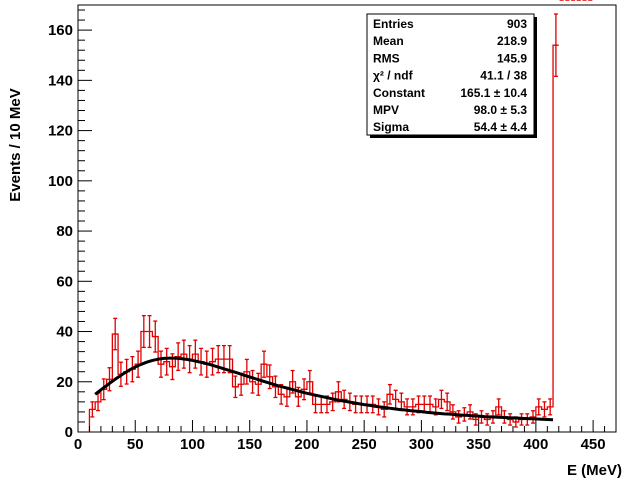 Image resolution: width=625 pixels, height=484 pixels. Describe the element at coordinates (512, 41) in the screenshot. I see `stats-value: 218.9` at that location.